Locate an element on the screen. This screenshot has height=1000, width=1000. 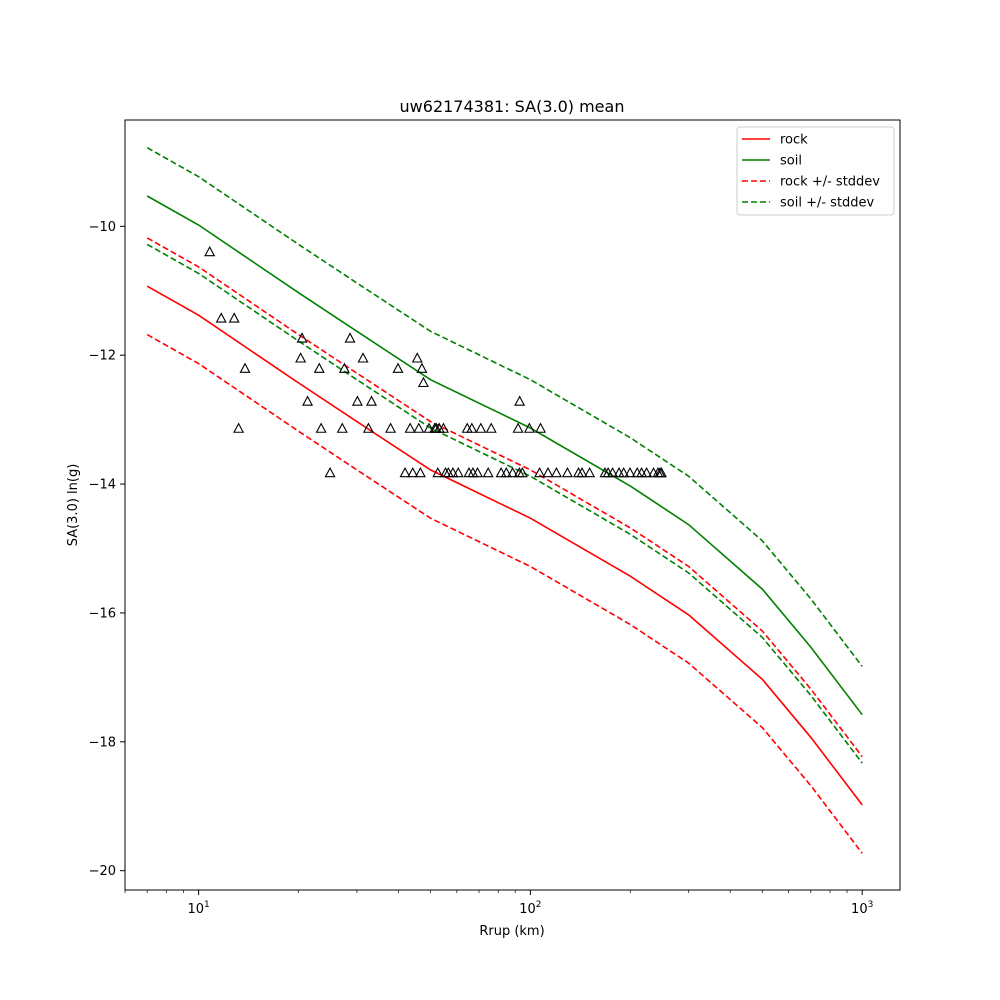
y-tick-label-1: −12 is located at coordinates (102, 356).